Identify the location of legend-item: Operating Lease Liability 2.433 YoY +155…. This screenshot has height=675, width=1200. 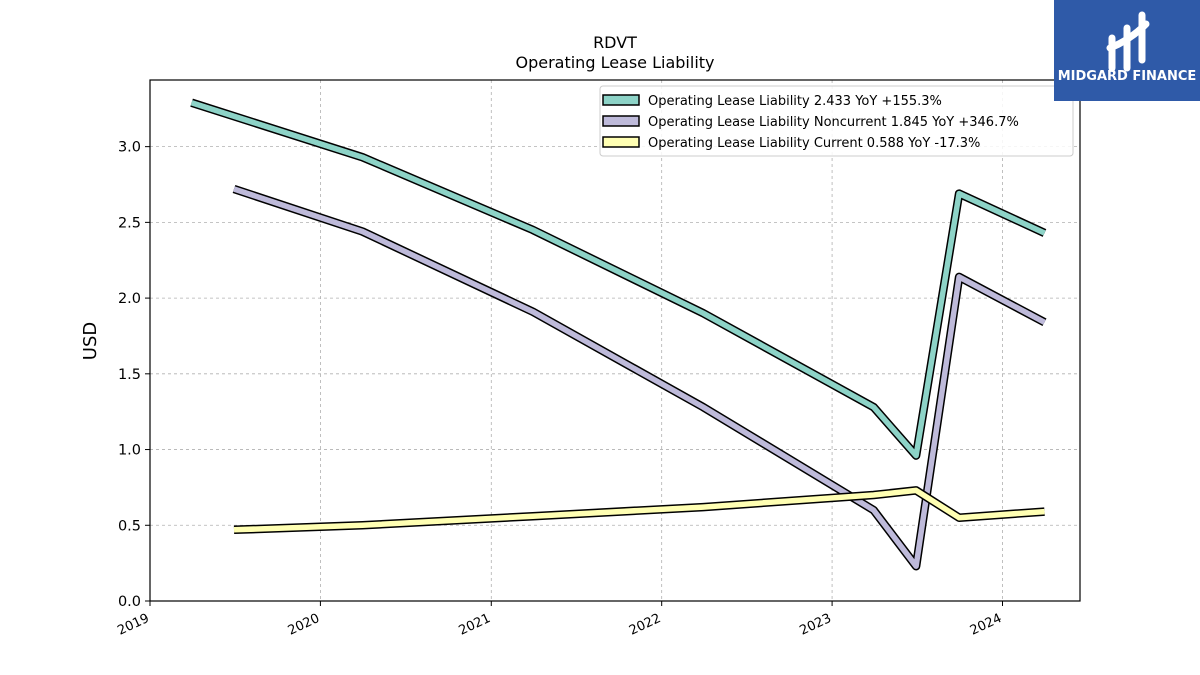
(772, 101).